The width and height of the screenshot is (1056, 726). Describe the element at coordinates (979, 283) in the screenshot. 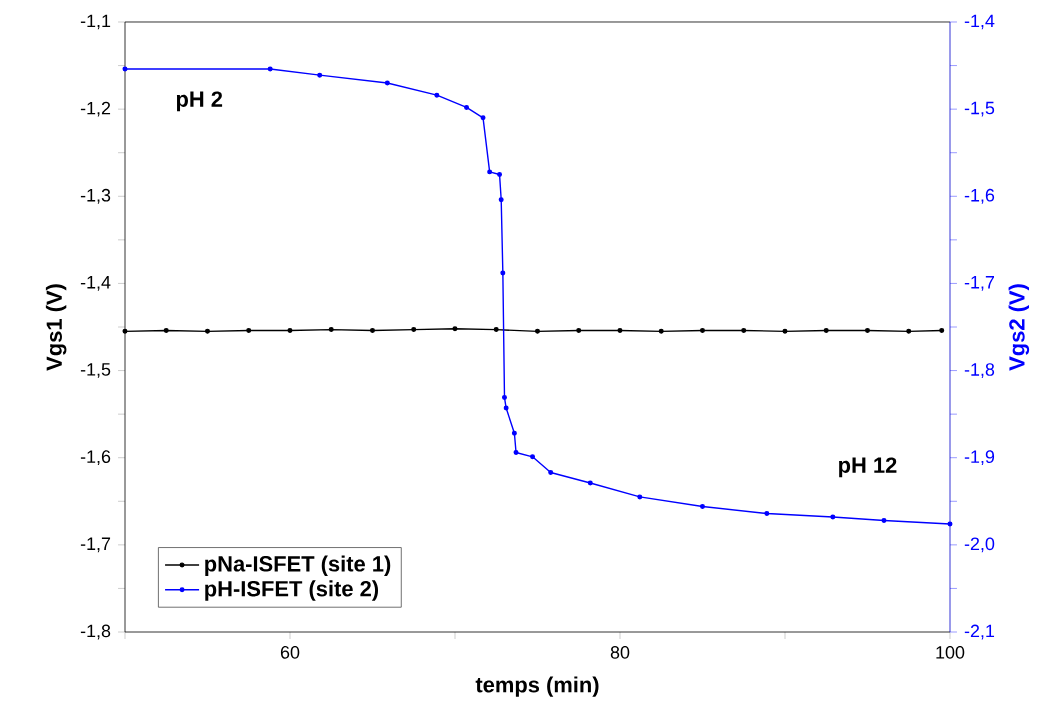

I see `y2-tick-label: -1,7` at that location.